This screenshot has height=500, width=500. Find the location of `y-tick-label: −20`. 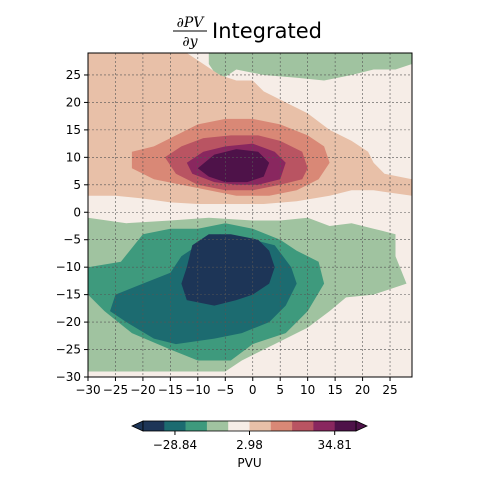

y-tick-label: −20 is located at coordinates (68, 322).